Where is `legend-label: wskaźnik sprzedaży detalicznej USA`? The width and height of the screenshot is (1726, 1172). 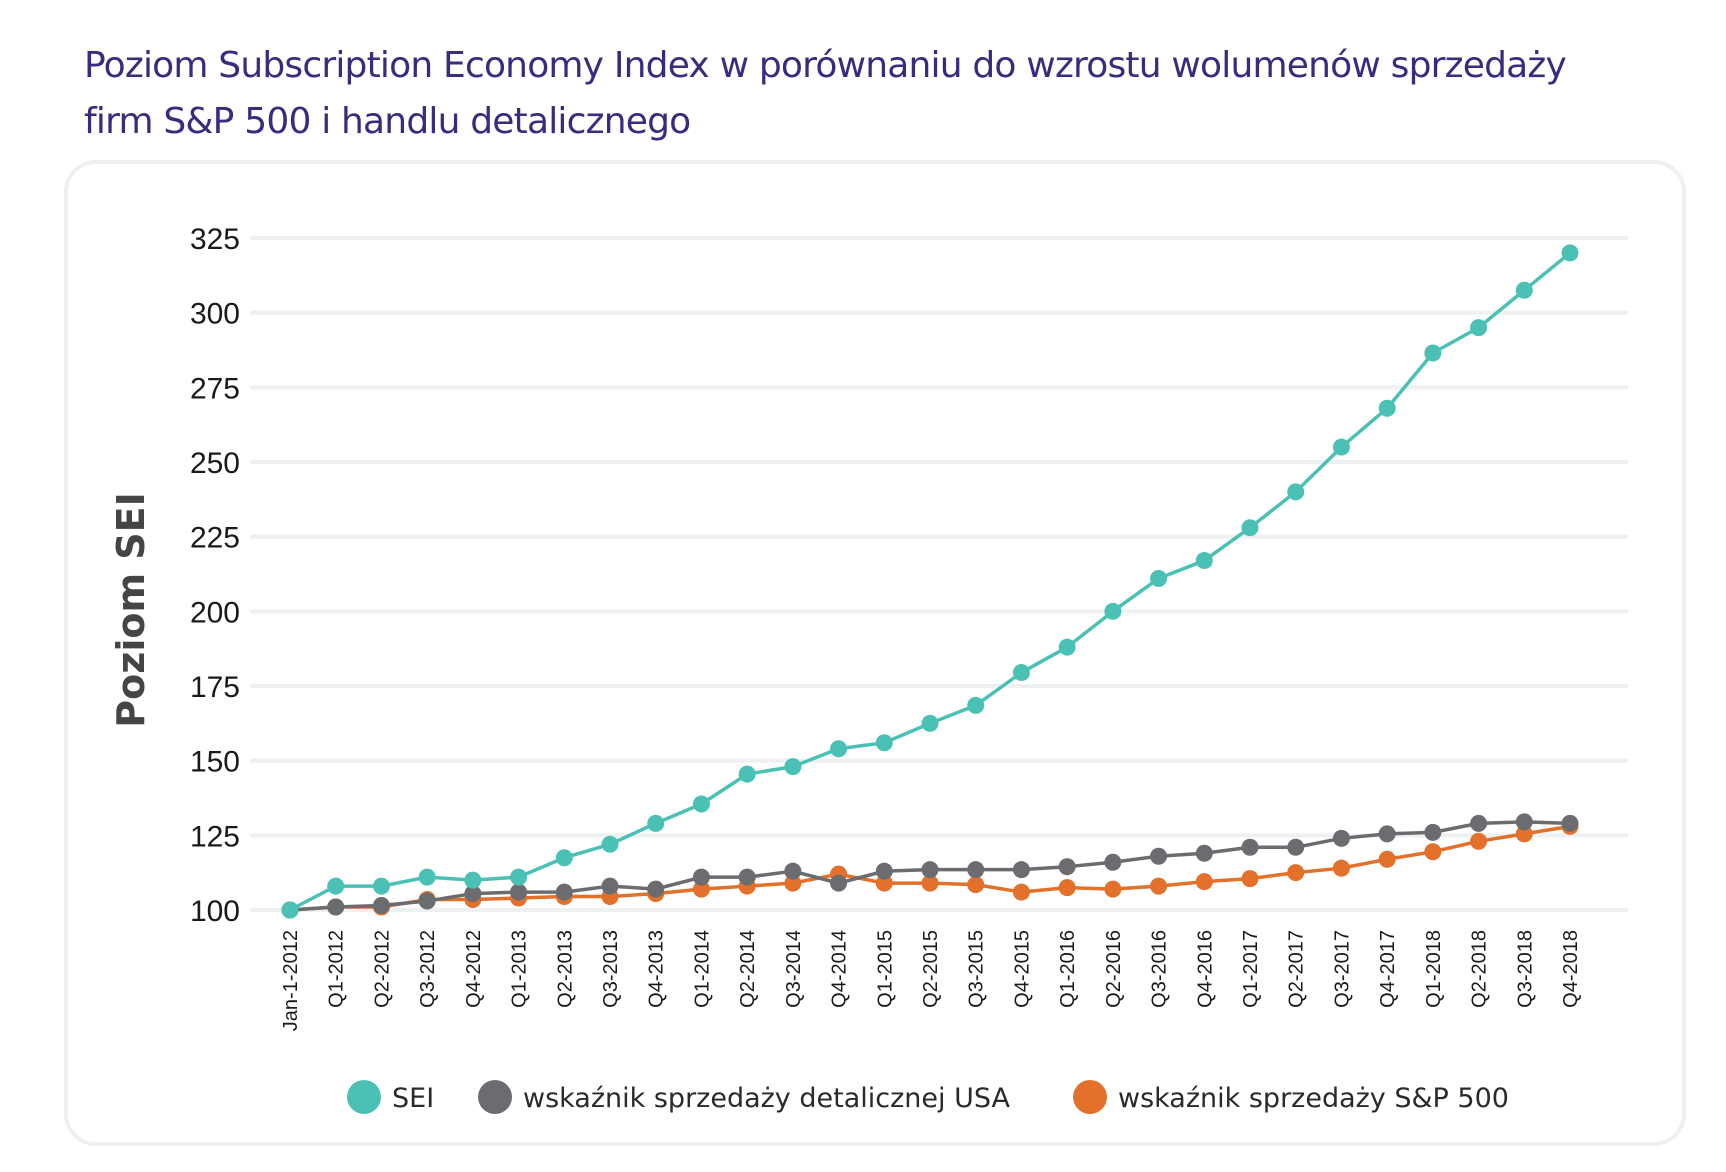 legend-label: wskaźnik sprzedaży detalicznej USA is located at coordinates (766, 1098).